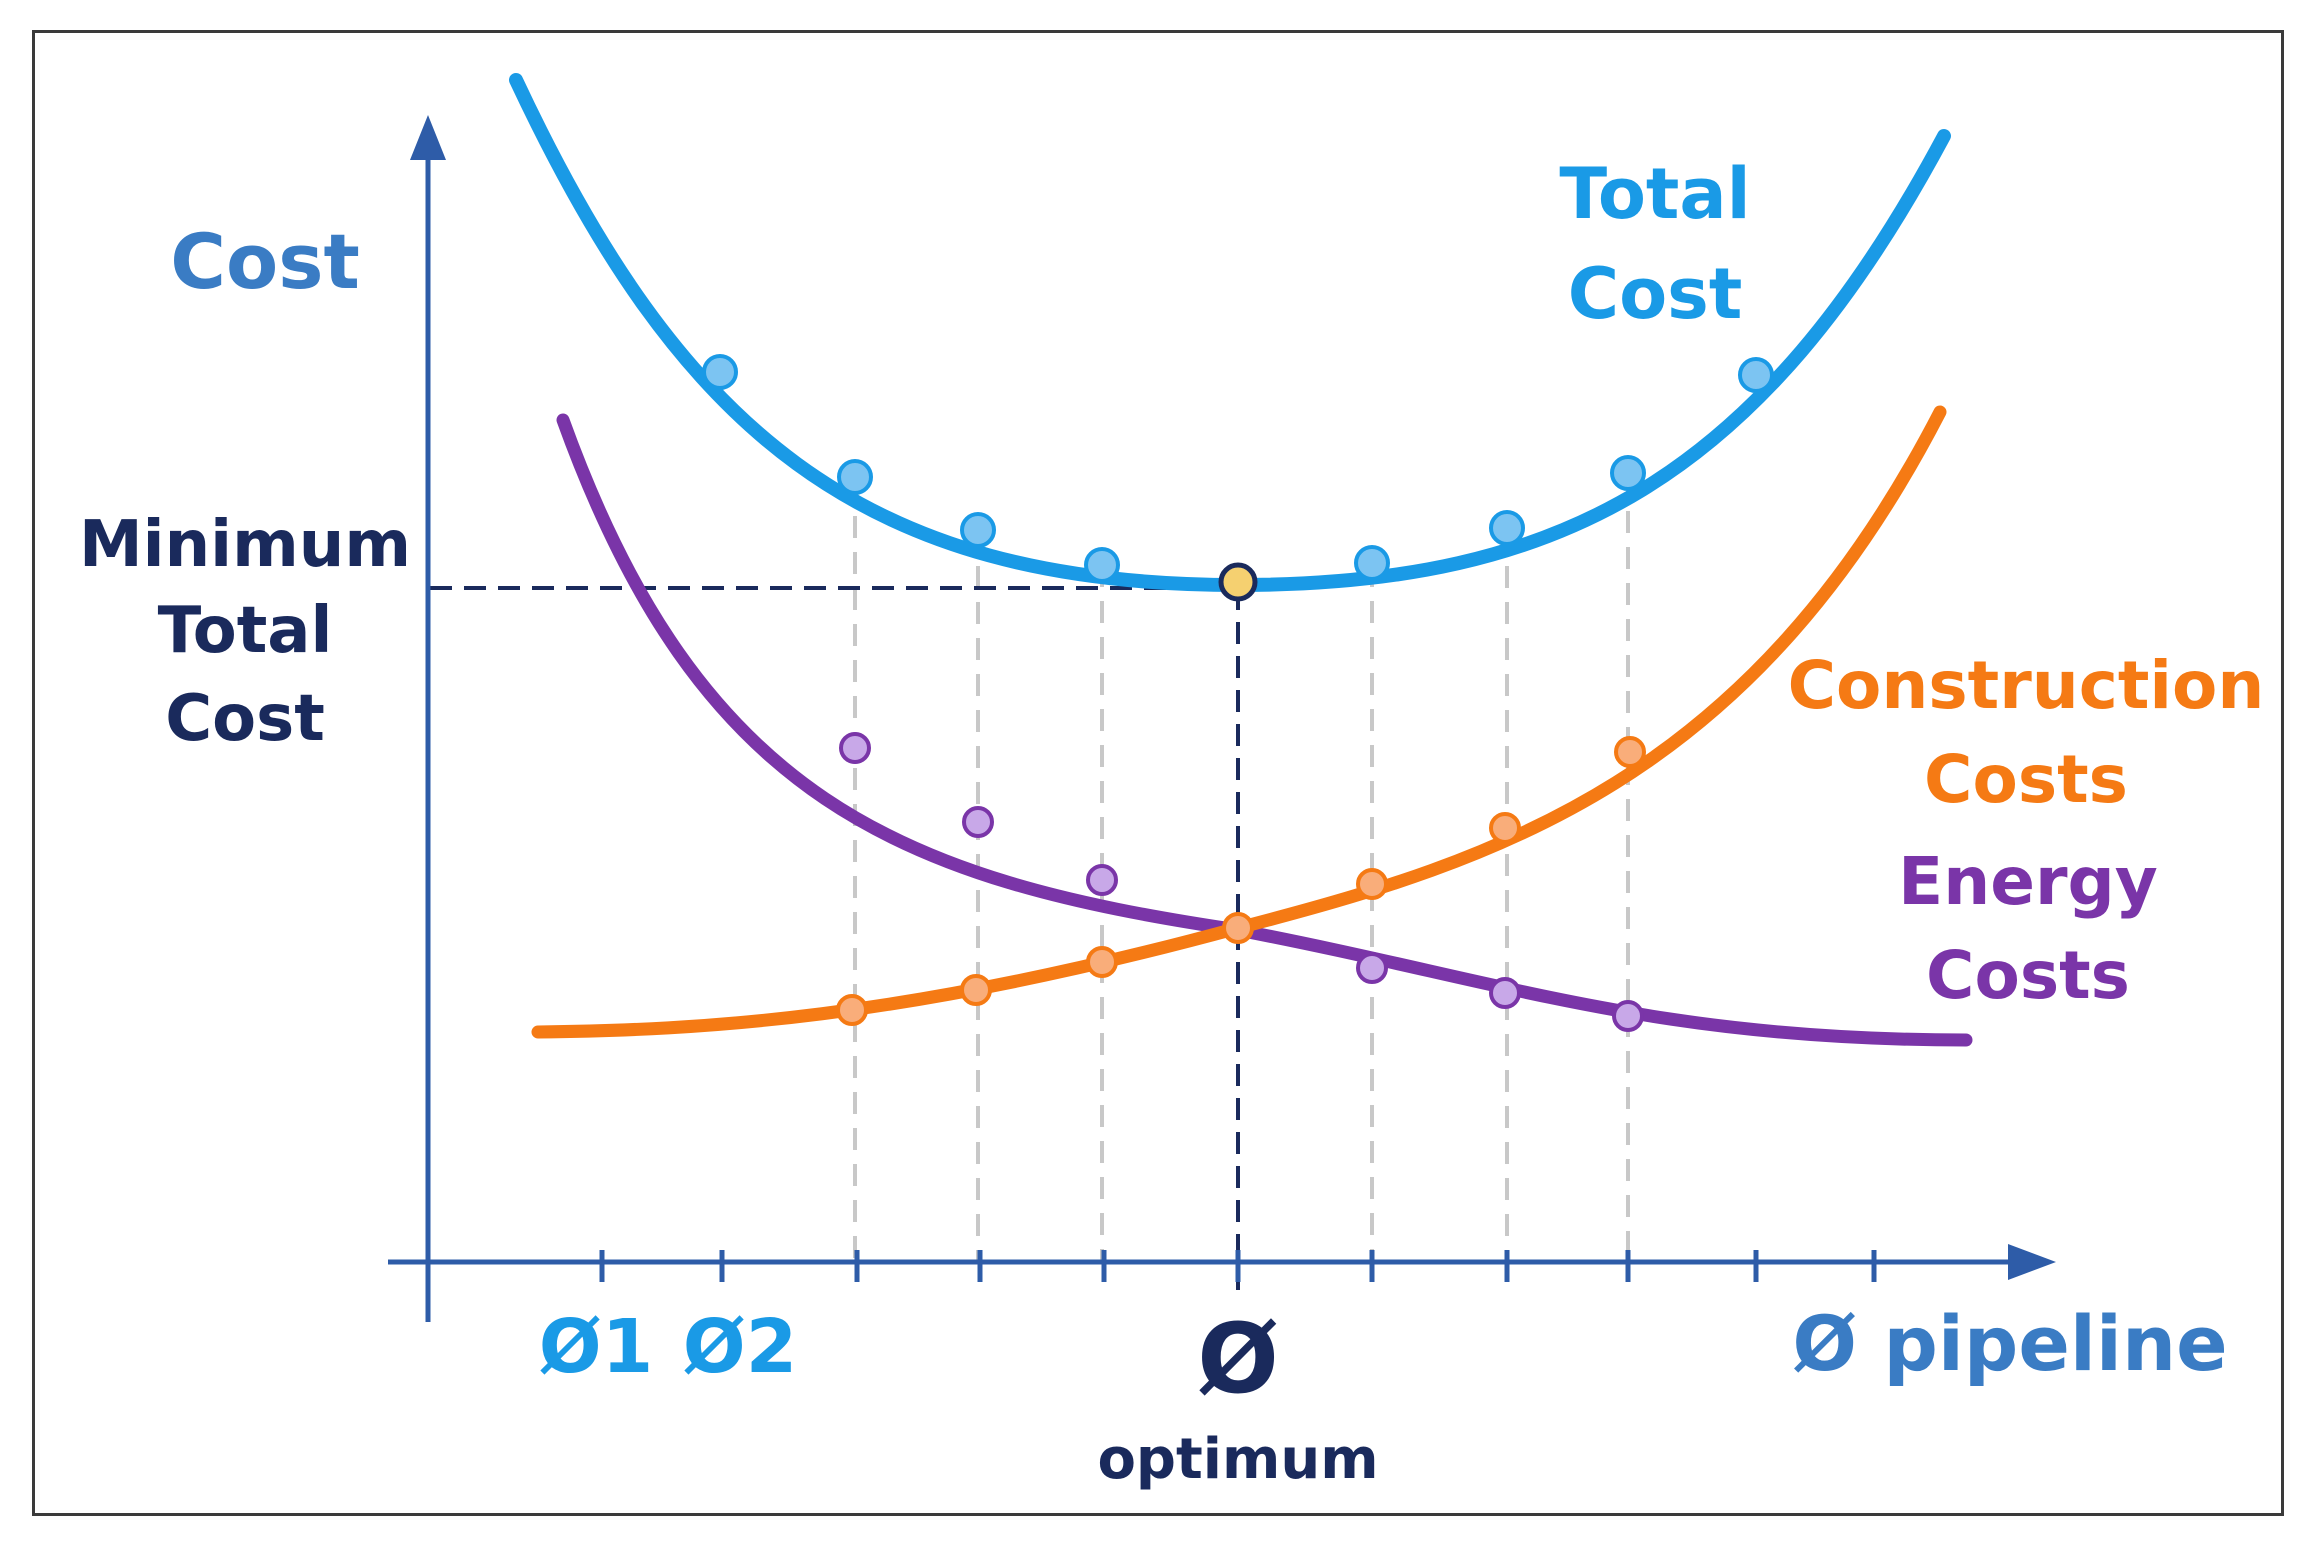 The width and height of the screenshot is (2316, 1548). Describe the element at coordinates (1238, 1359) in the screenshot. I see `optimum-symbol: Ø` at that location.